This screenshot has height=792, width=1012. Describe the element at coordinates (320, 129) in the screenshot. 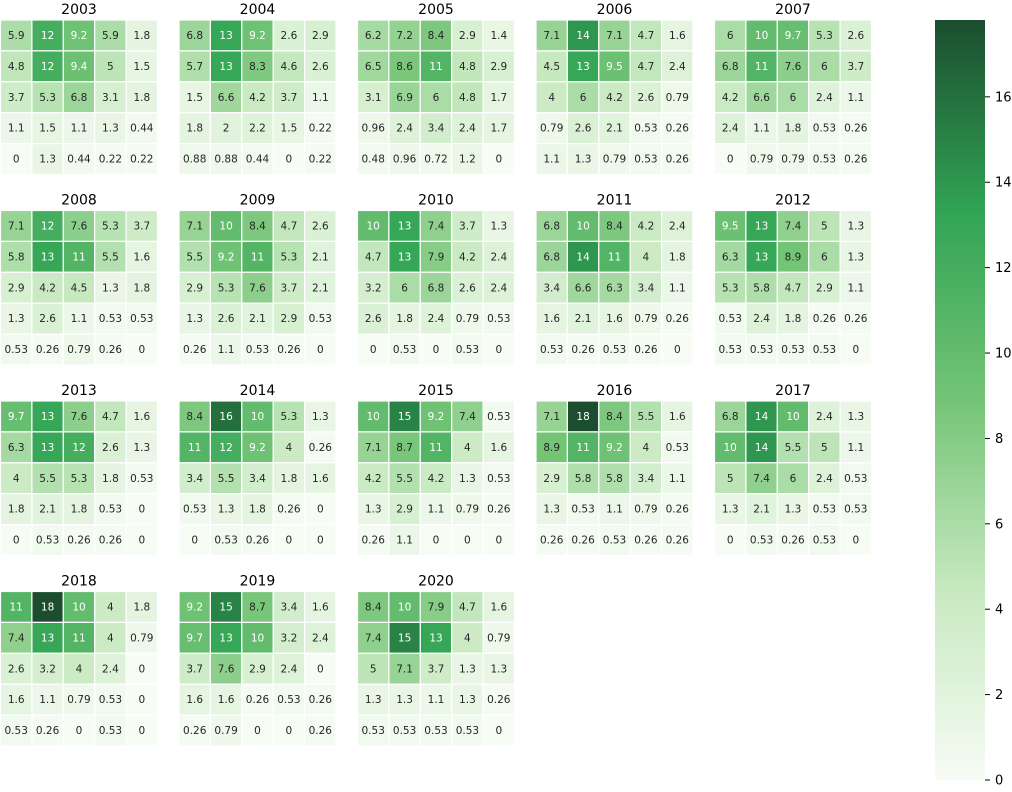

I see `cell-value-label: 0.22` at that location.